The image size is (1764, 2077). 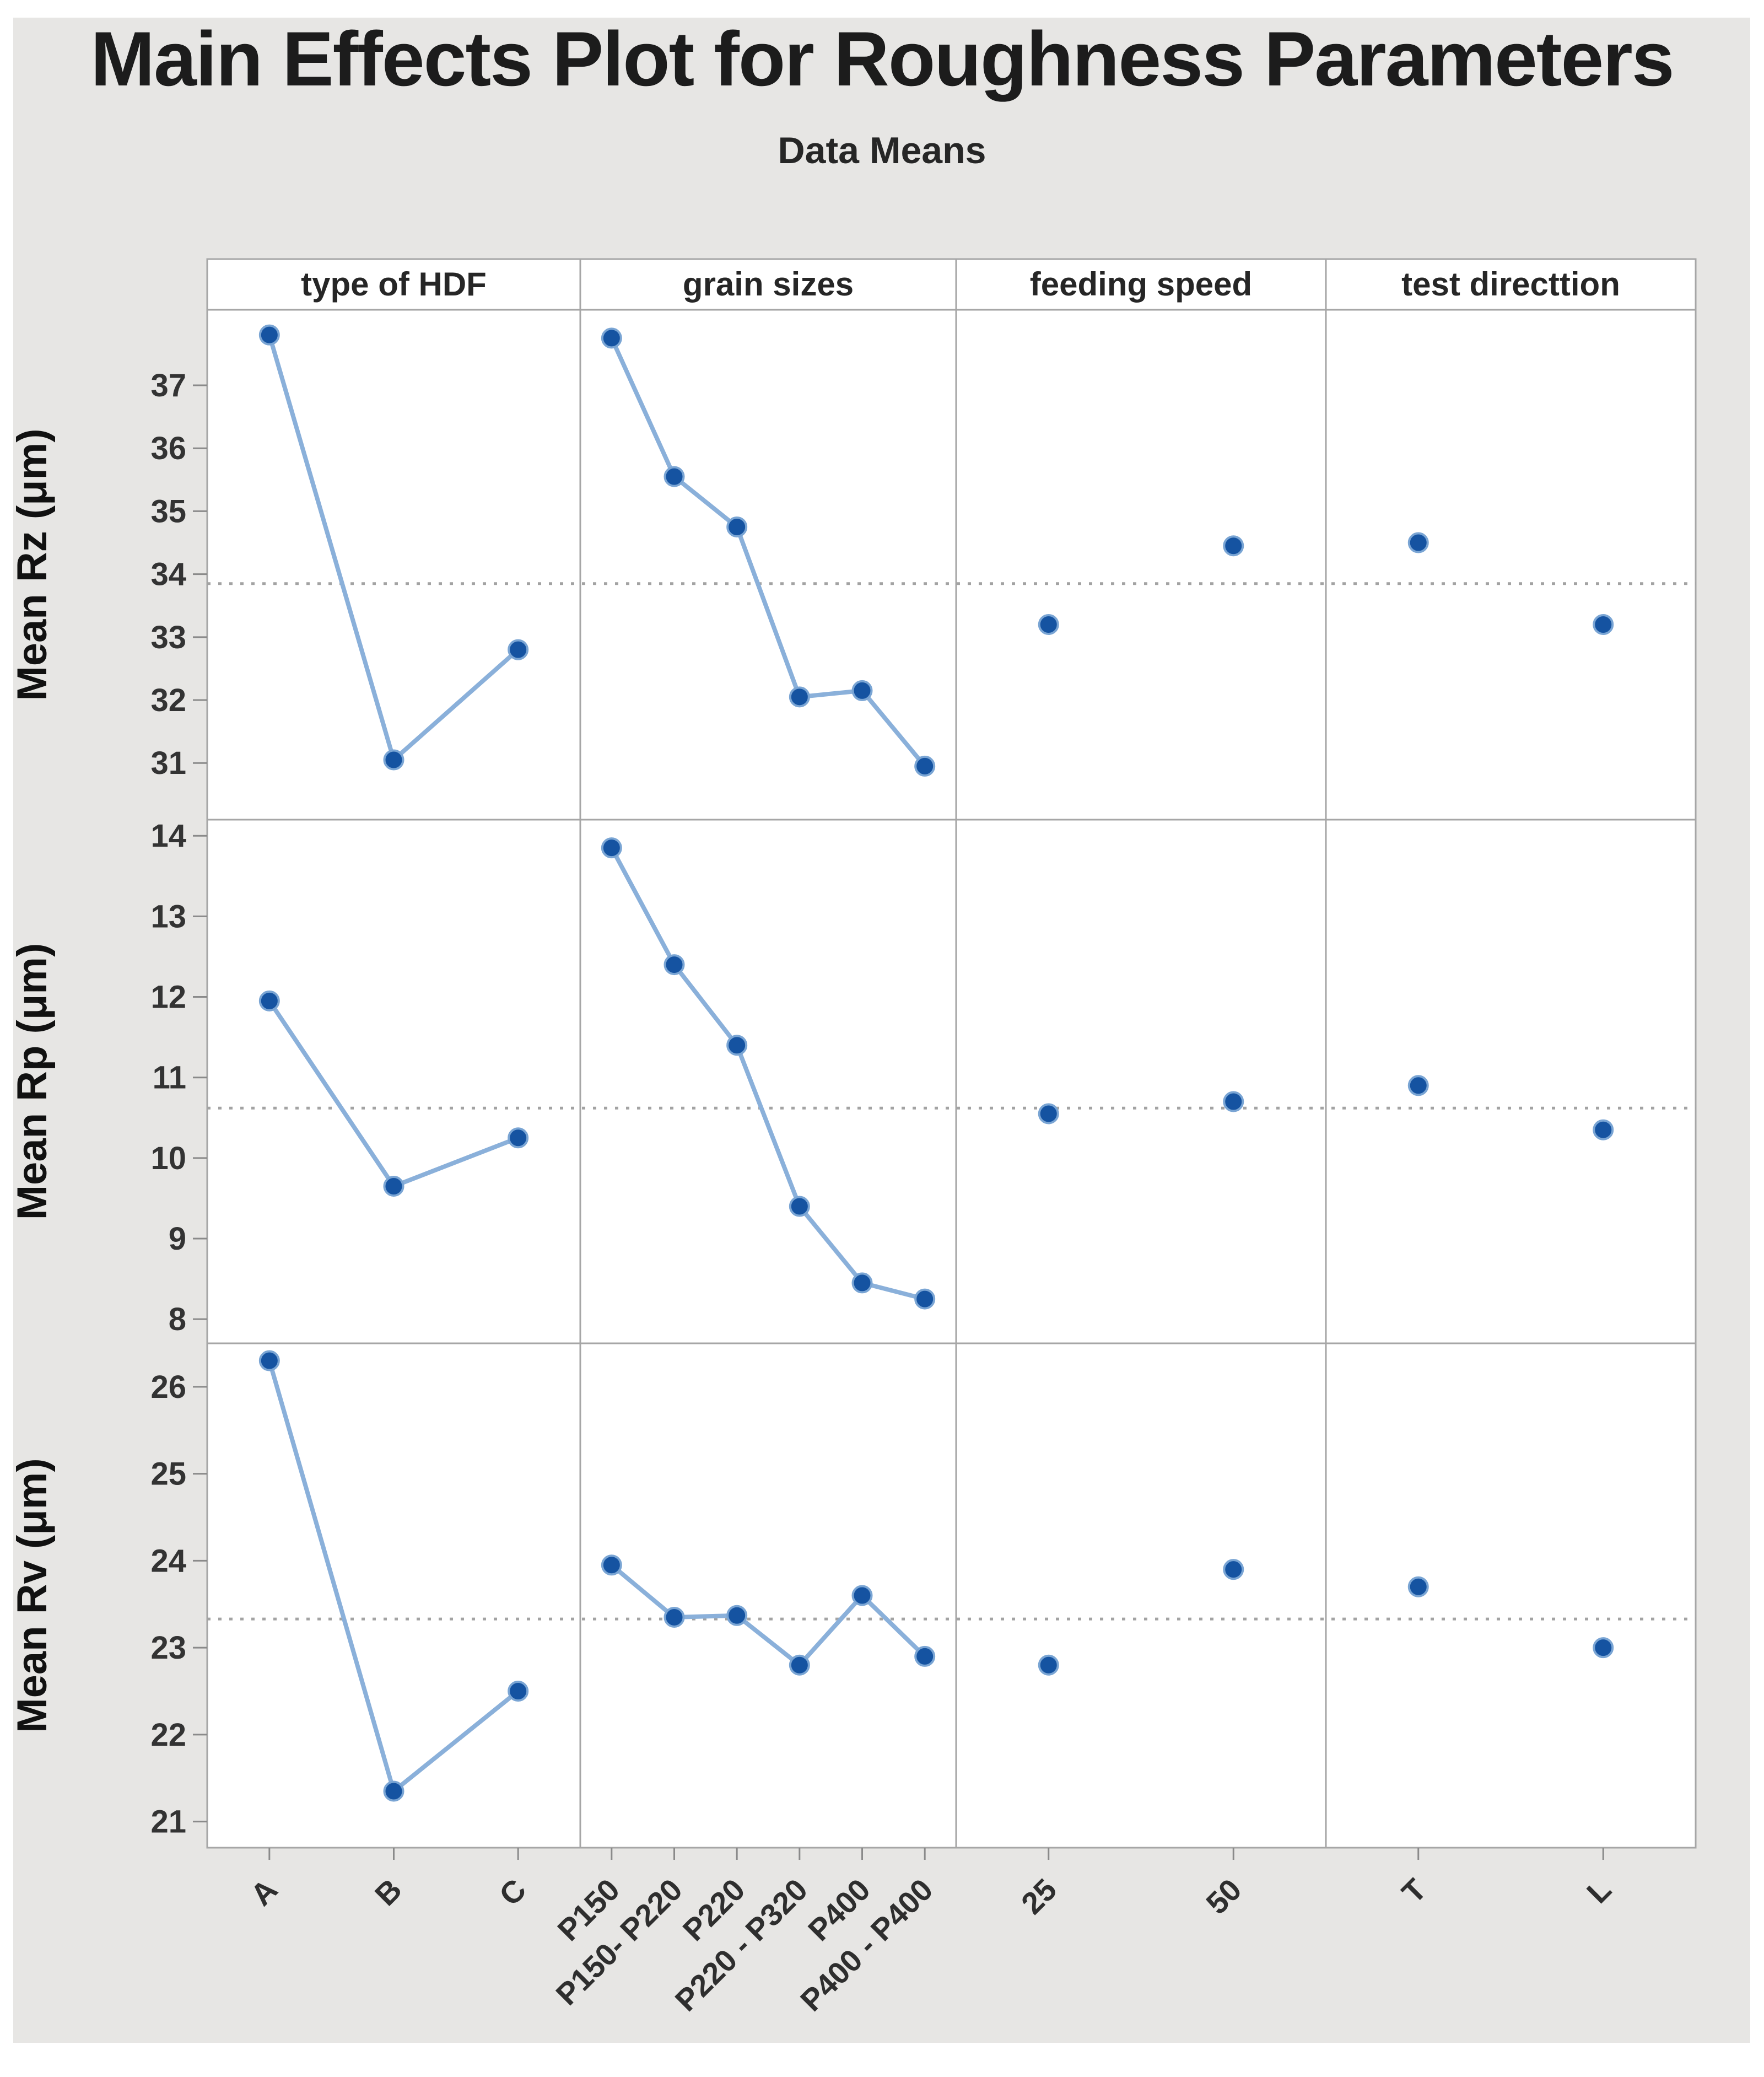 What do you see at coordinates (32, 564) in the screenshot?
I see `y-axis-title: Mean Rz (μm)` at bounding box center [32, 564].